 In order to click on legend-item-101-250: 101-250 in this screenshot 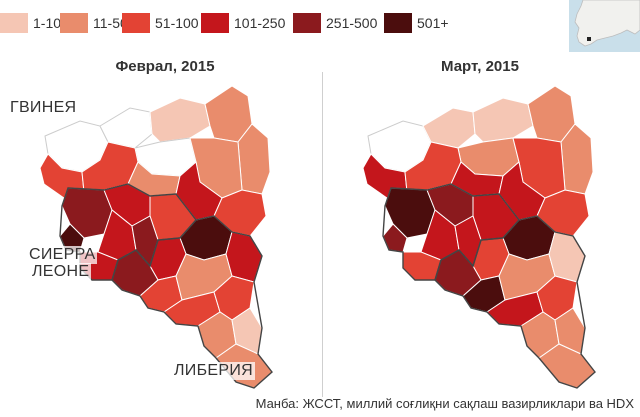, I will do `click(243, 23)`.